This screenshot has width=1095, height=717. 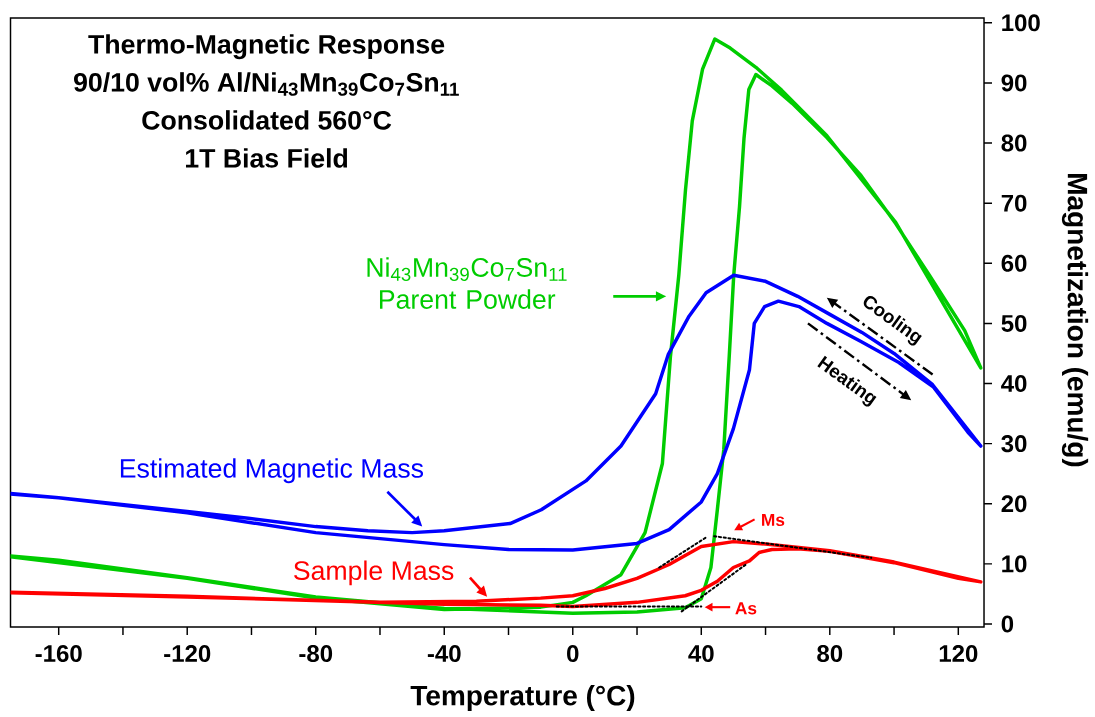 What do you see at coordinates (374, 573) in the screenshot?
I see `legend-label: Sample Mass` at bounding box center [374, 573].